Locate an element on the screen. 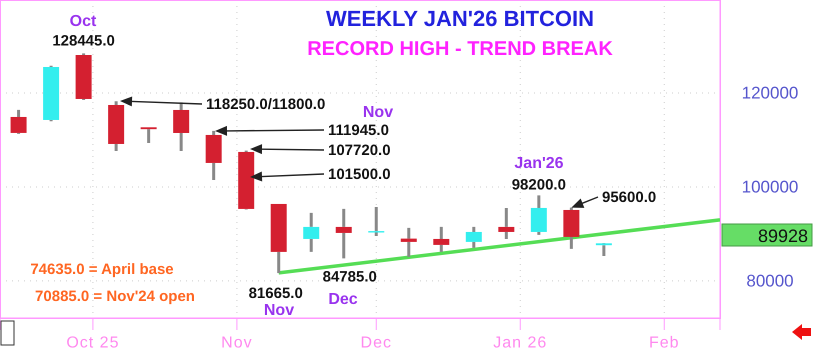 This screenshot has width=818, height=351. annotation: 118250.0/11800.0 is located at coordinates (266, 104).